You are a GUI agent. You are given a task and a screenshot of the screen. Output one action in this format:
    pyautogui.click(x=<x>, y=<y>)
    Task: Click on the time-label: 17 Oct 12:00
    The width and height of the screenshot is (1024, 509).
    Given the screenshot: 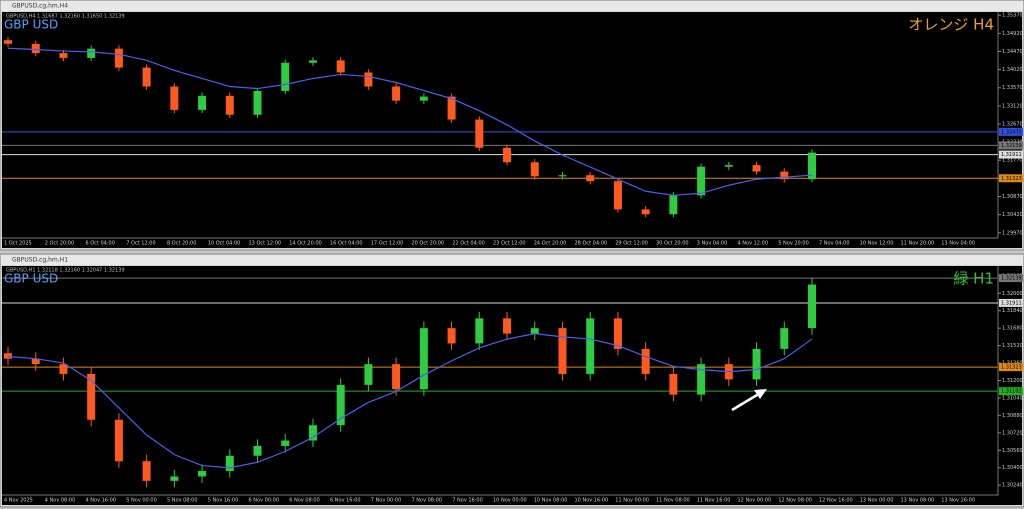 What is the action you would take?
    pyautogui.click(x=387, y=244)
    